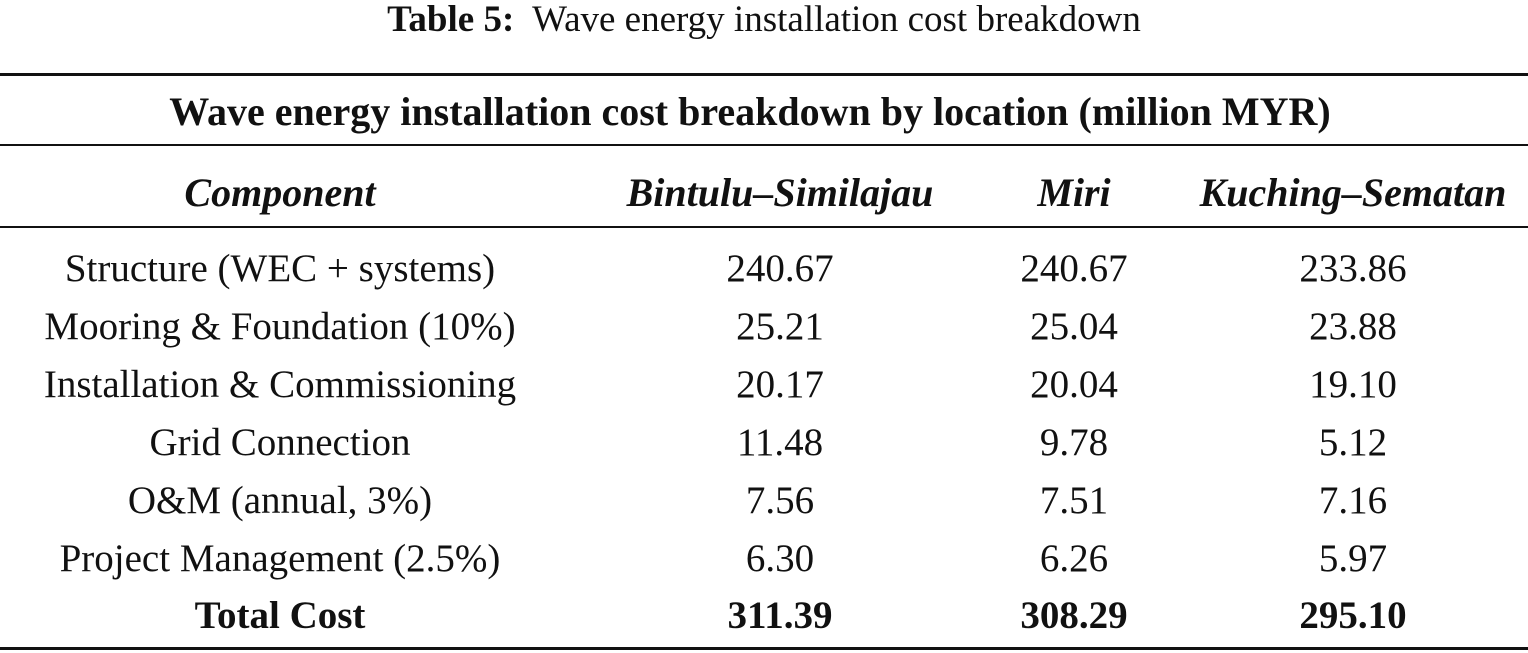  Describe the element at coordinates (764, 648) in the screenshot. I see `bottom-rule` at that location.